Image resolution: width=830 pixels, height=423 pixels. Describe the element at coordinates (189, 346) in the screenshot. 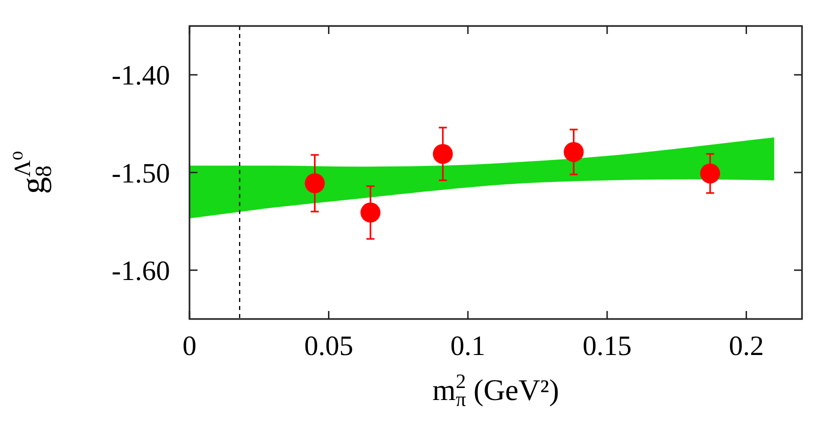

I see `x-tick-label: 0` at that location.